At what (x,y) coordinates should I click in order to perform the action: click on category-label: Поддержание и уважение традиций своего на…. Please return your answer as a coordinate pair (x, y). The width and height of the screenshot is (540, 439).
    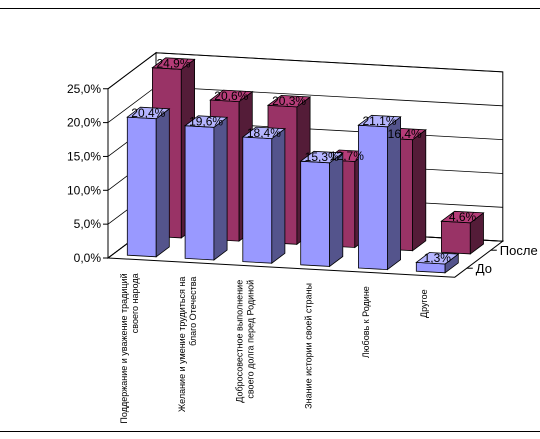
    Looking at the image, I should click on (129, 348).